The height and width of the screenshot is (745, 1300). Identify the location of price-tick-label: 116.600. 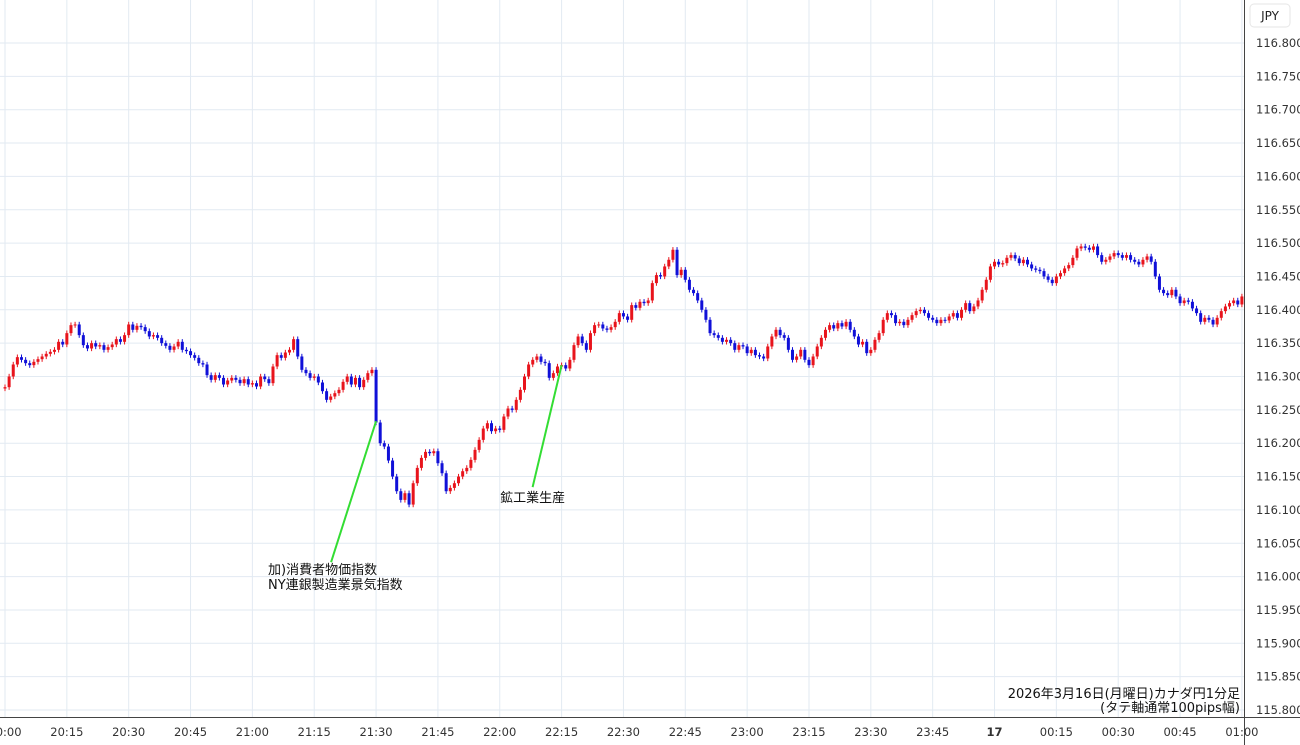
(1278, 176).